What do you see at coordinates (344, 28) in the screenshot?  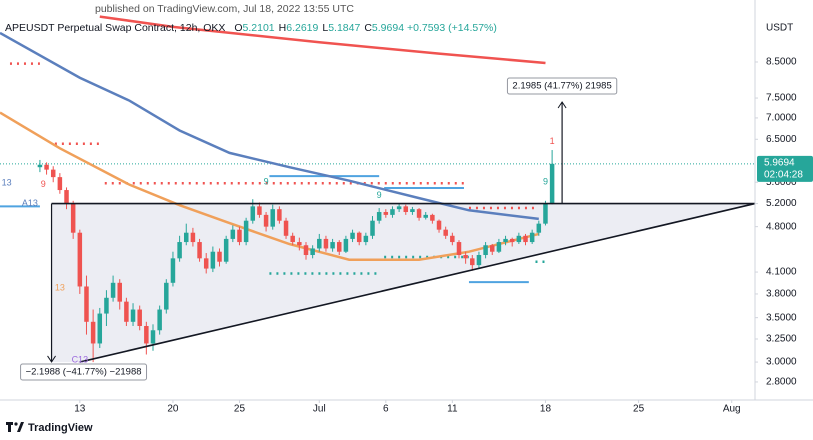 I see `ohlc-value: 5.1847` at bounding box center [344, 28].